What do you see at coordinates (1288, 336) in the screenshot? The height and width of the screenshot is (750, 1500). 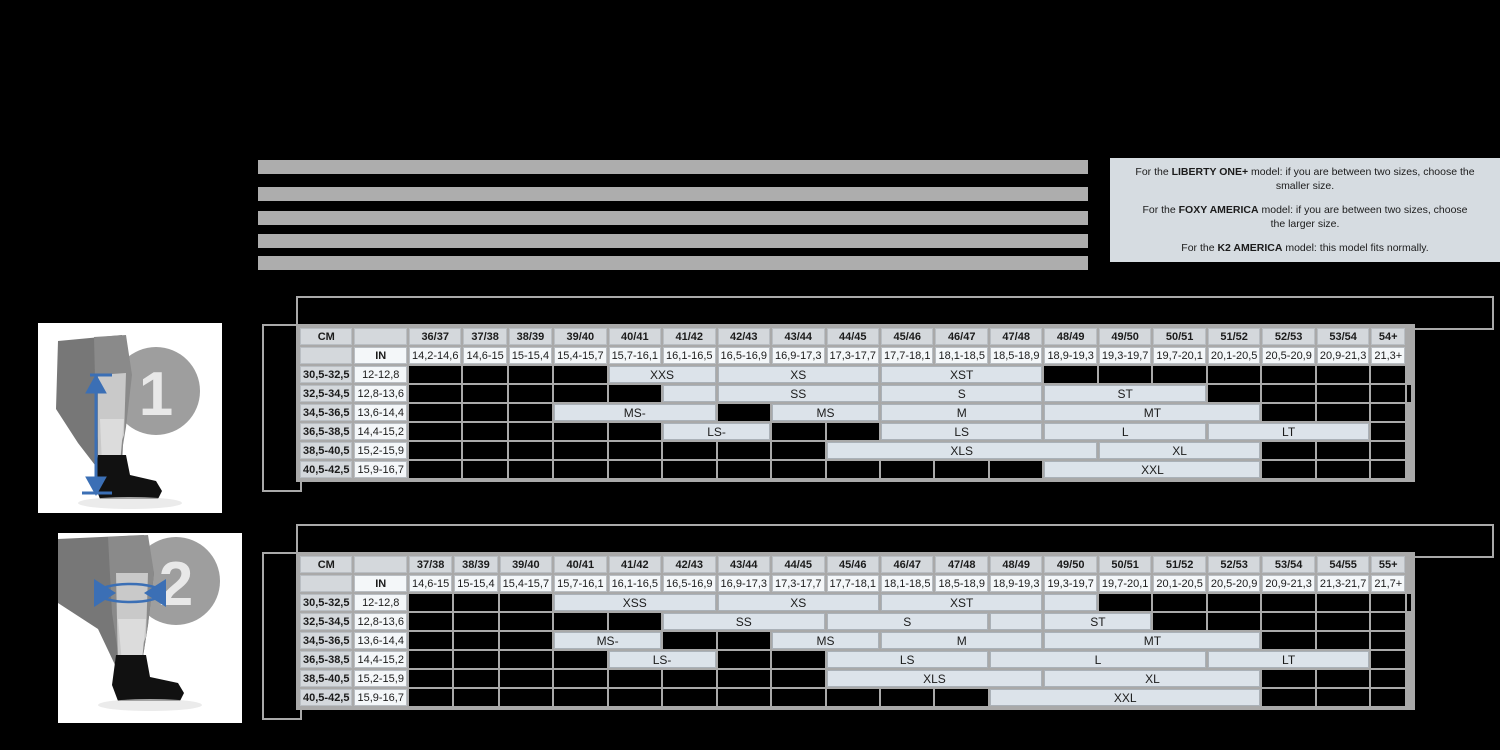 I see `shoe-size-header: 52/53` at bounding box center [1288, 336].